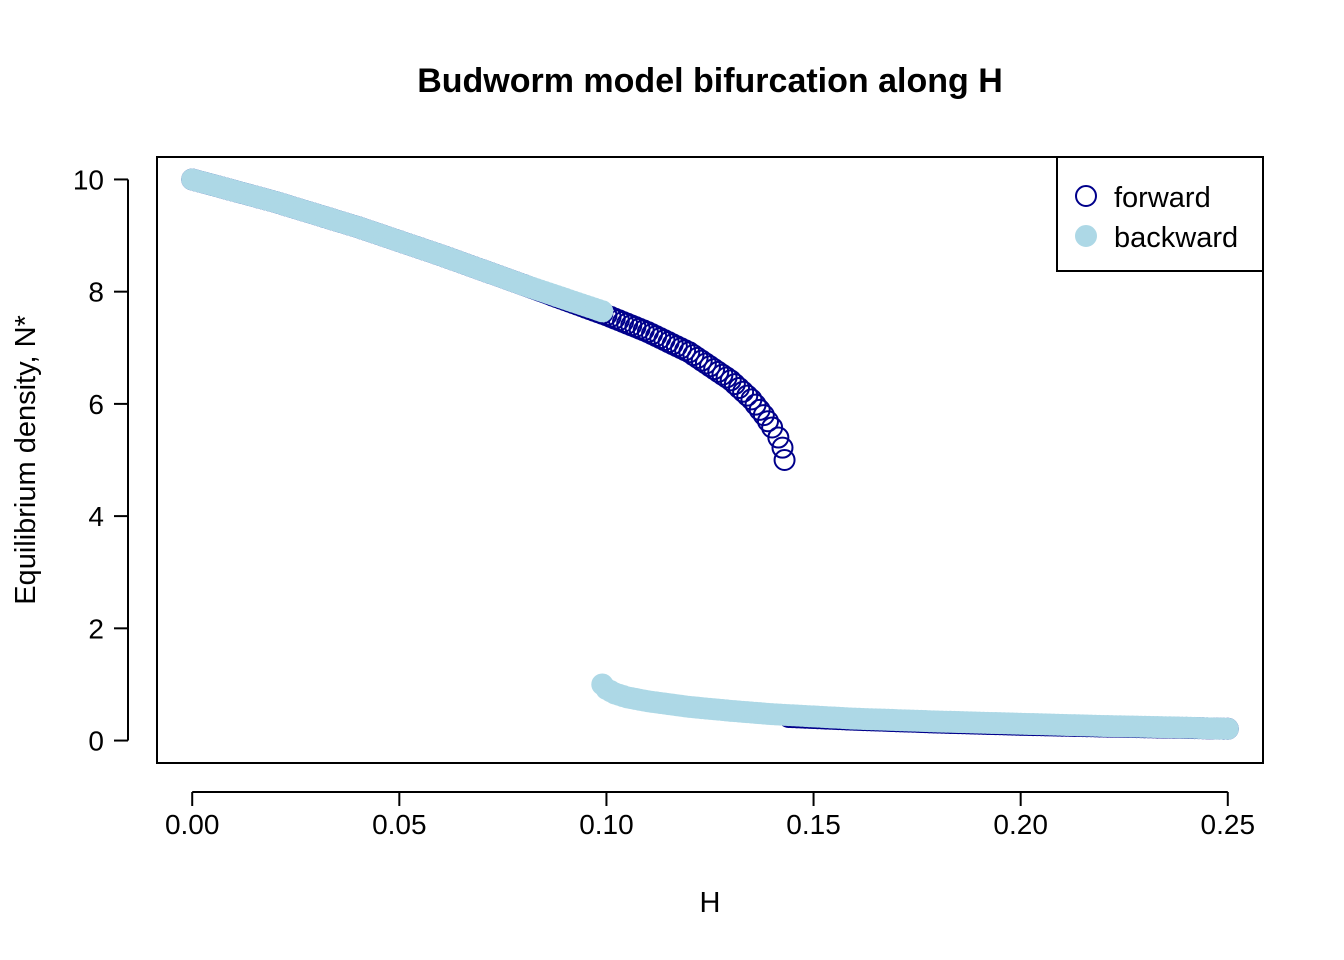  What do you see at coordinates (606, 824) in the screenshot?
I see `x-tick-label: 0.10` at bounding box center [606, 824].